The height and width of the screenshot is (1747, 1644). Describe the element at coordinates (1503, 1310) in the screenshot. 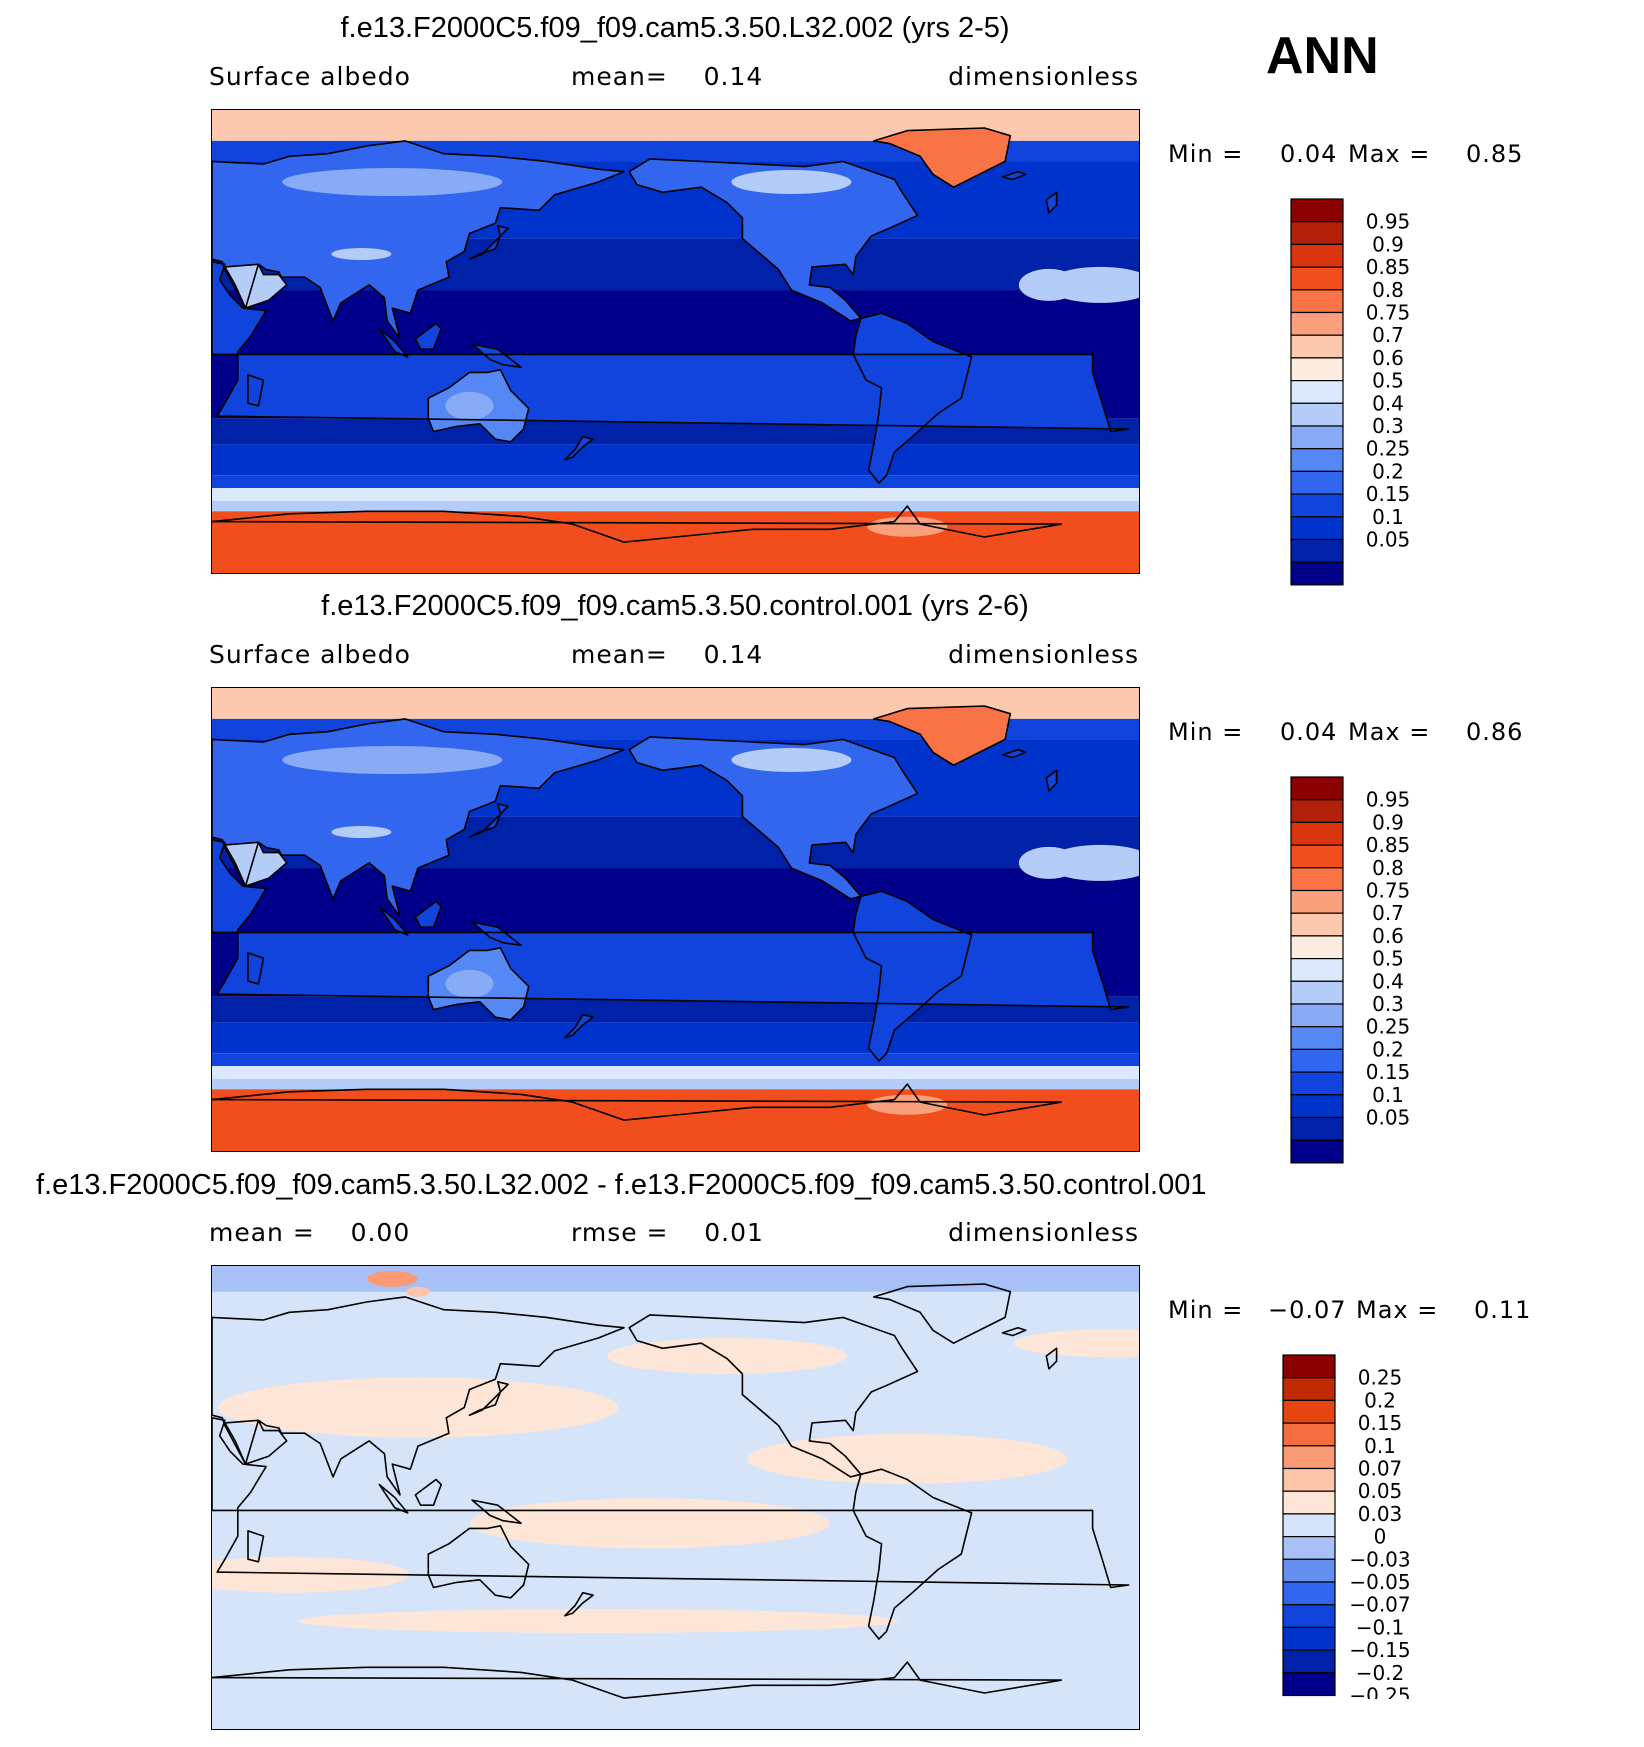

I see `panel-3-max-value: 0.11` at that location.